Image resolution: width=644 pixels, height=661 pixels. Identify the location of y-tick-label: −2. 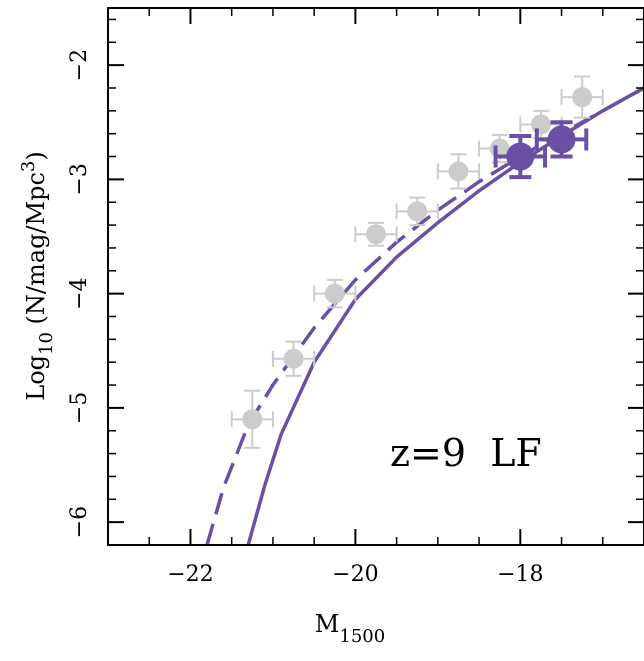
(79, 65).